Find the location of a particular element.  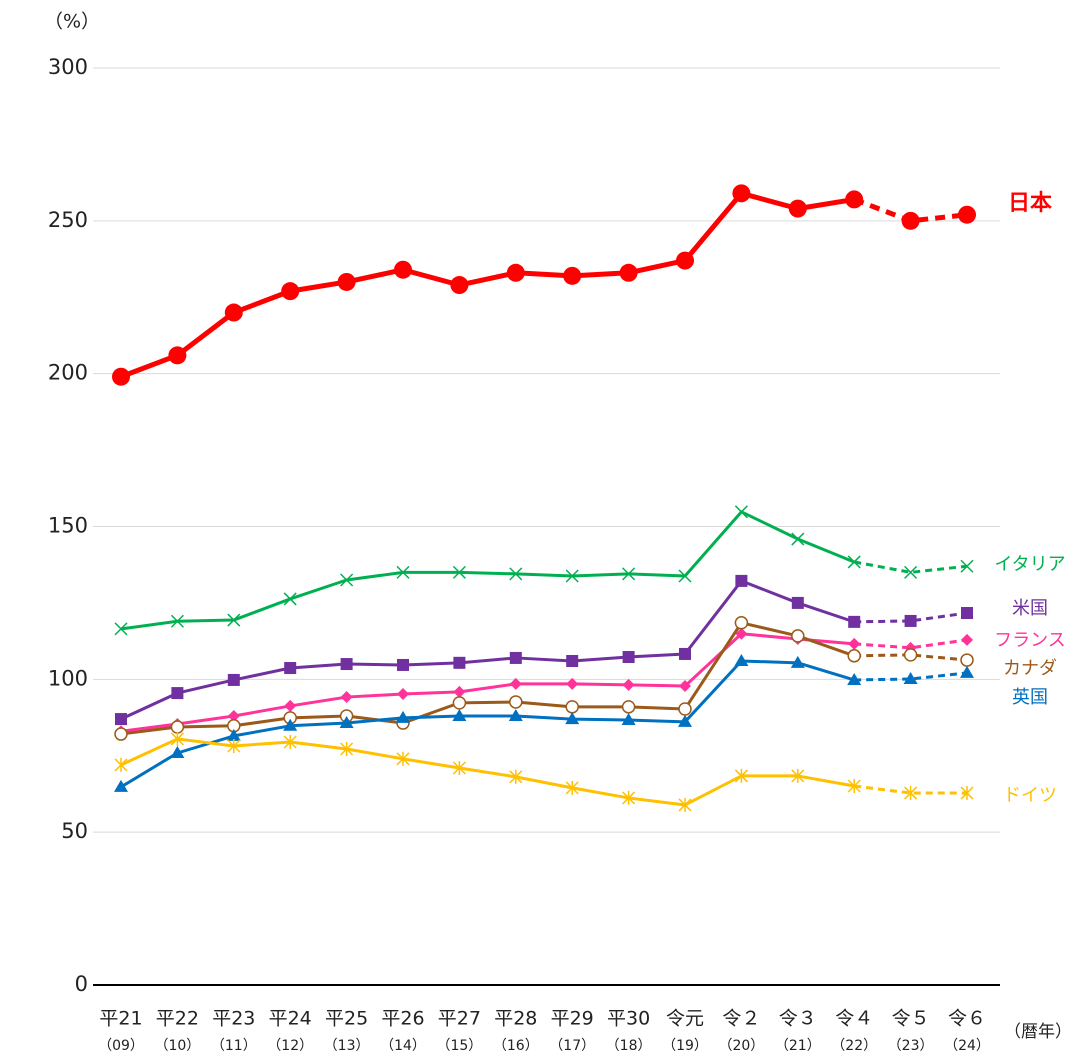

x-tick-label: 平22 is located at coordinates (177, 1019).